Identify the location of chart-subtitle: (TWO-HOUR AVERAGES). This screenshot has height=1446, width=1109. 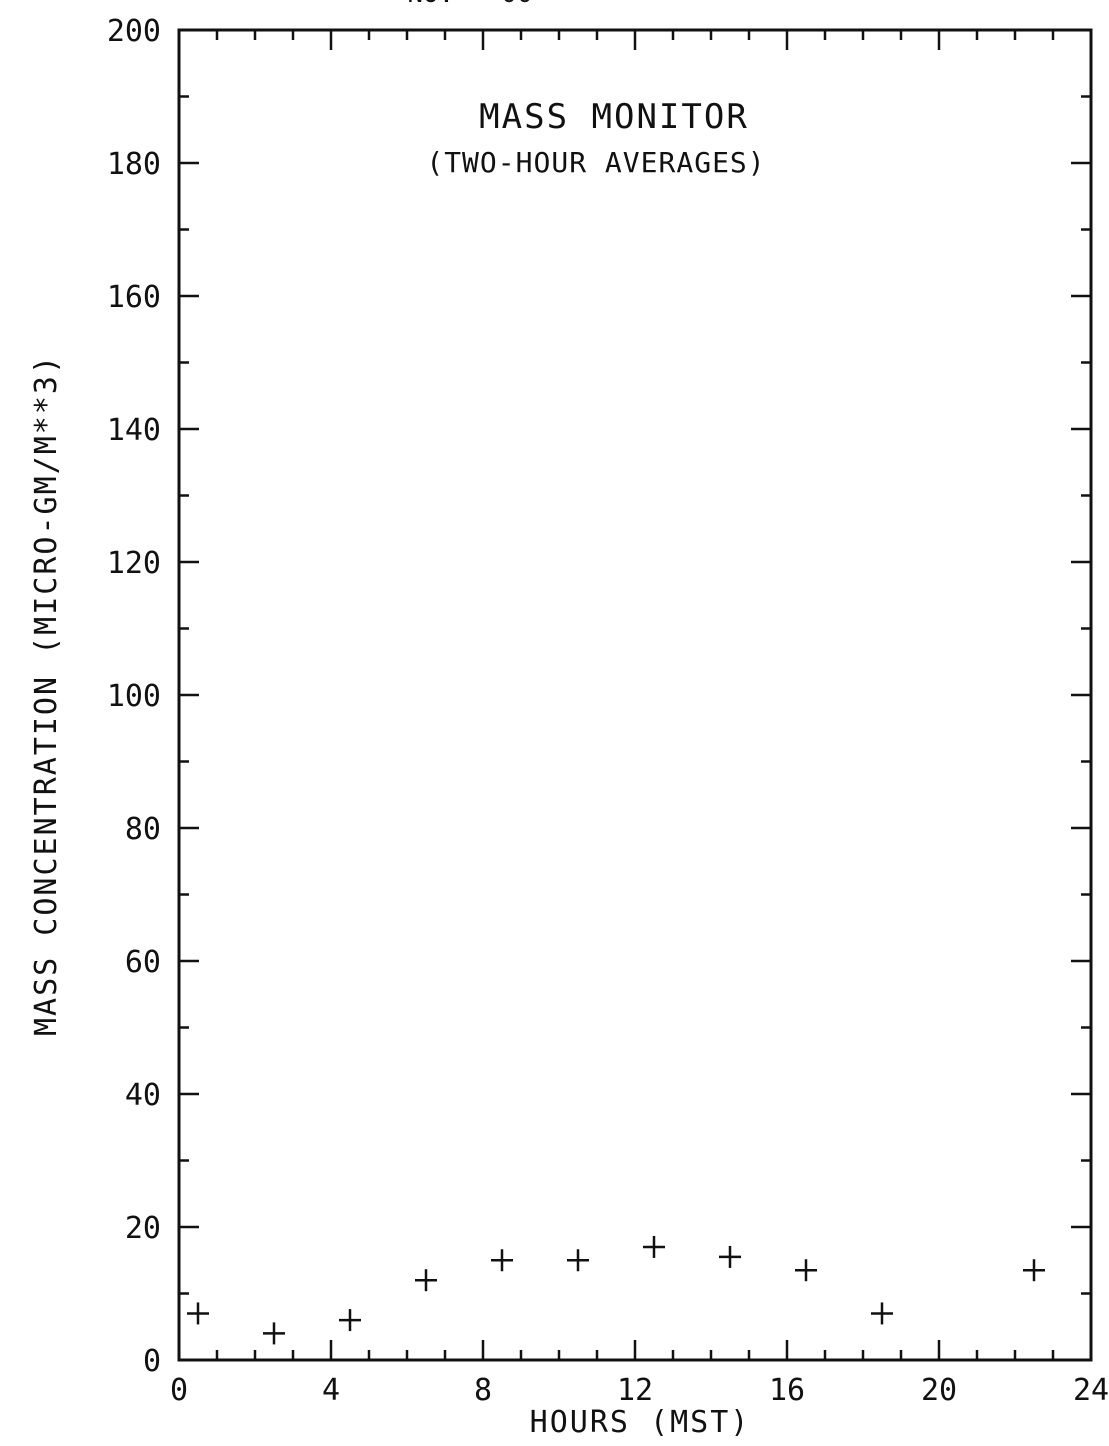
(595, 162).